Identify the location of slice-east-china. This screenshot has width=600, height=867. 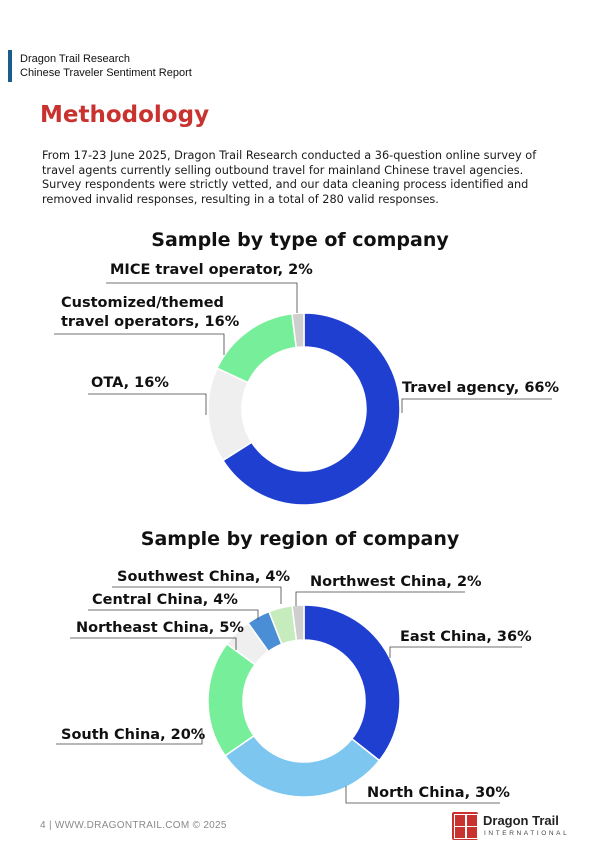
(352, 683).